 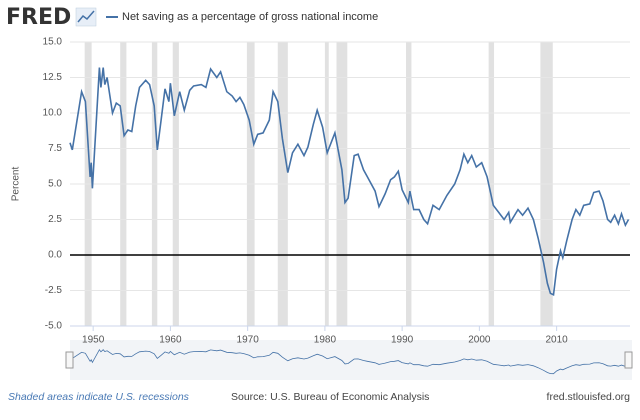 What do you see at coordinates (55, 148) in the screenshot?
I see `y-tick-label: 7.5` at bounding box center [55, 148].